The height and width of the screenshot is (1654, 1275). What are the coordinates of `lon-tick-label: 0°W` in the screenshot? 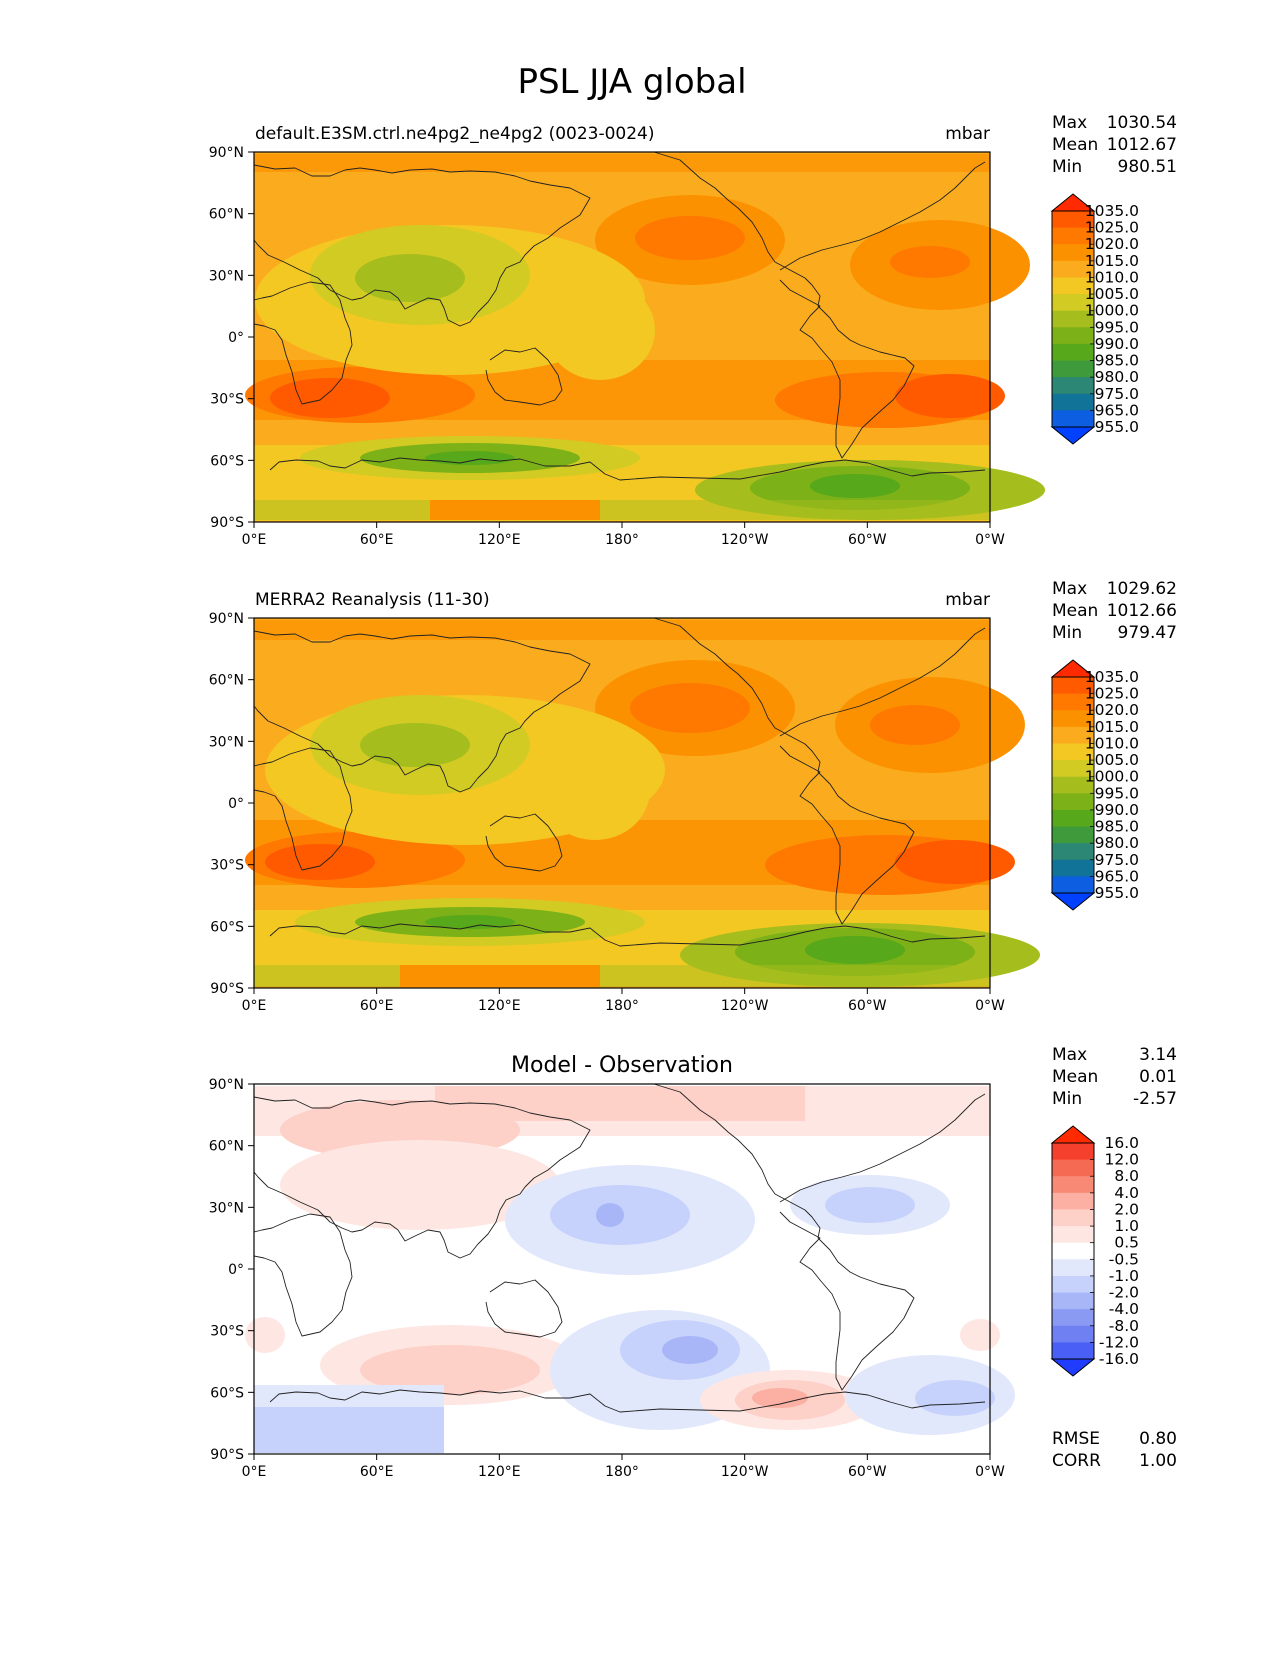 It's located at (990, 540).